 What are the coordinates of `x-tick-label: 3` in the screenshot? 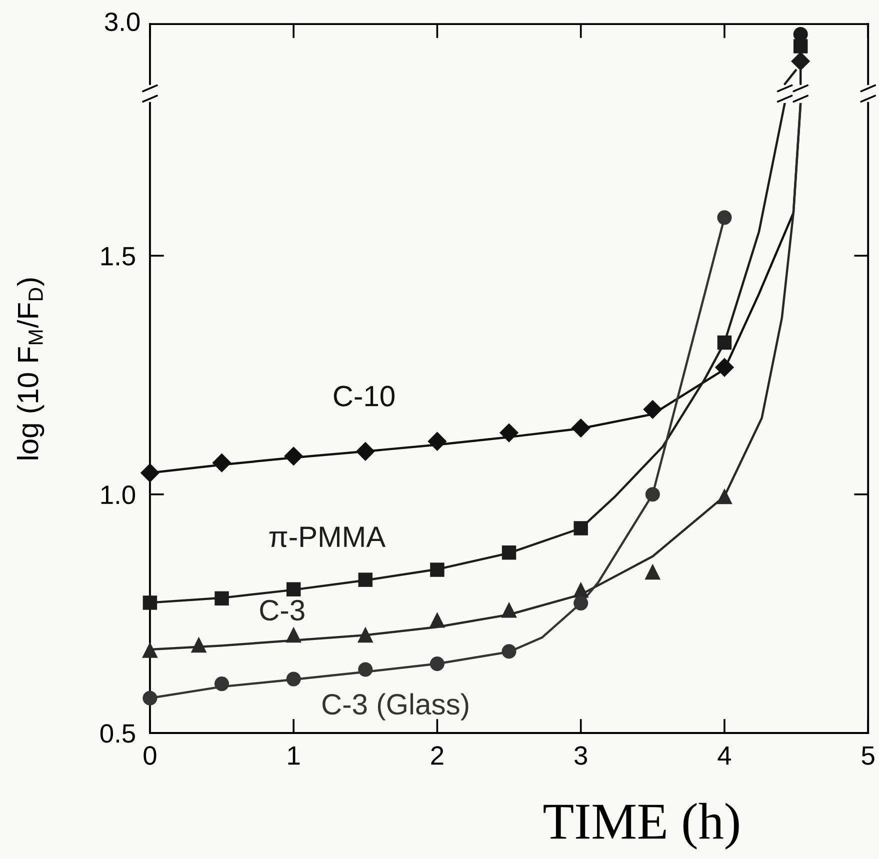 It's located at (581, 755).